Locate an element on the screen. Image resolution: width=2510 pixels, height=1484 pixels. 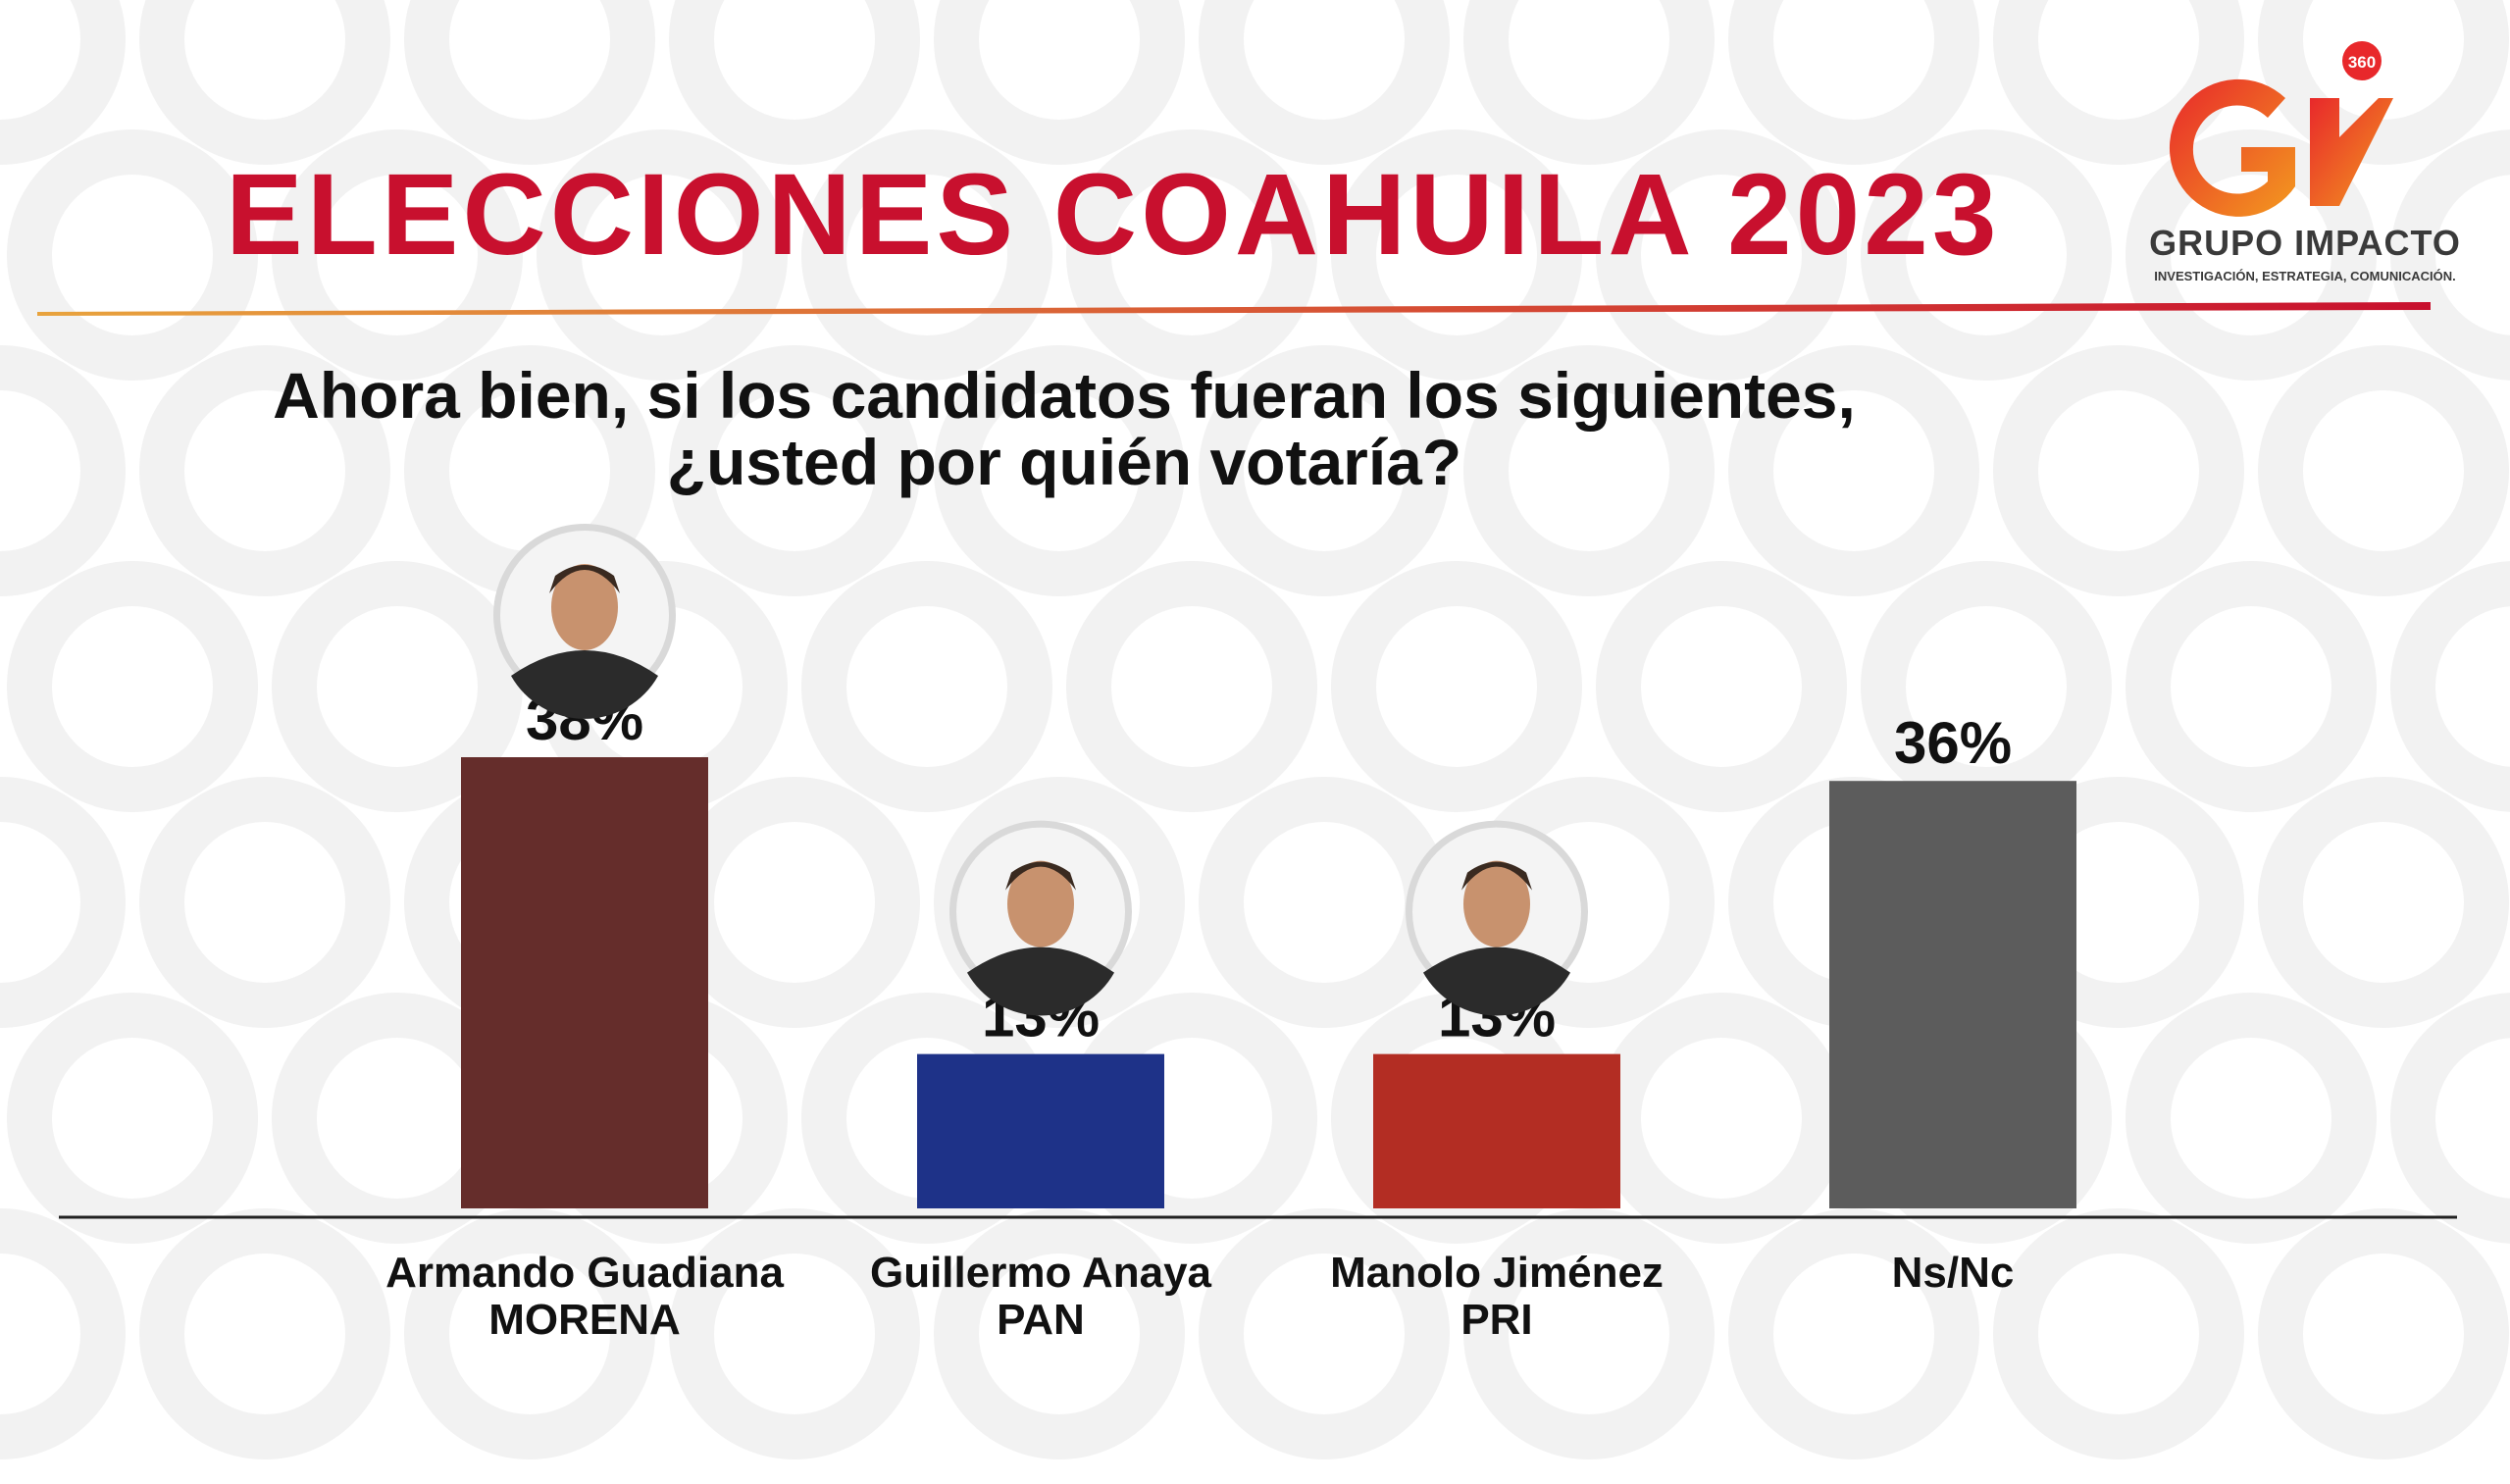
category-label: Manolo Jiménez is located at coordinates (1497, 1273).